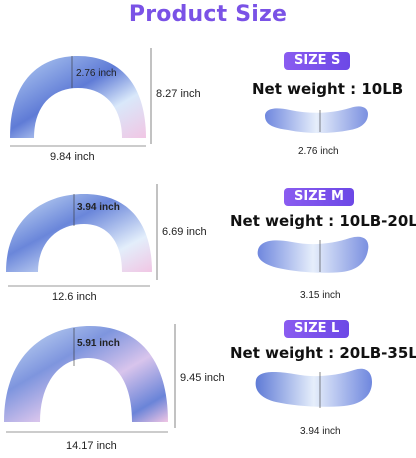  What do you see at coordinates (317, 329) in the screenshot?
I see `size-badge: SIZE L` at bounding box center [317, 329].